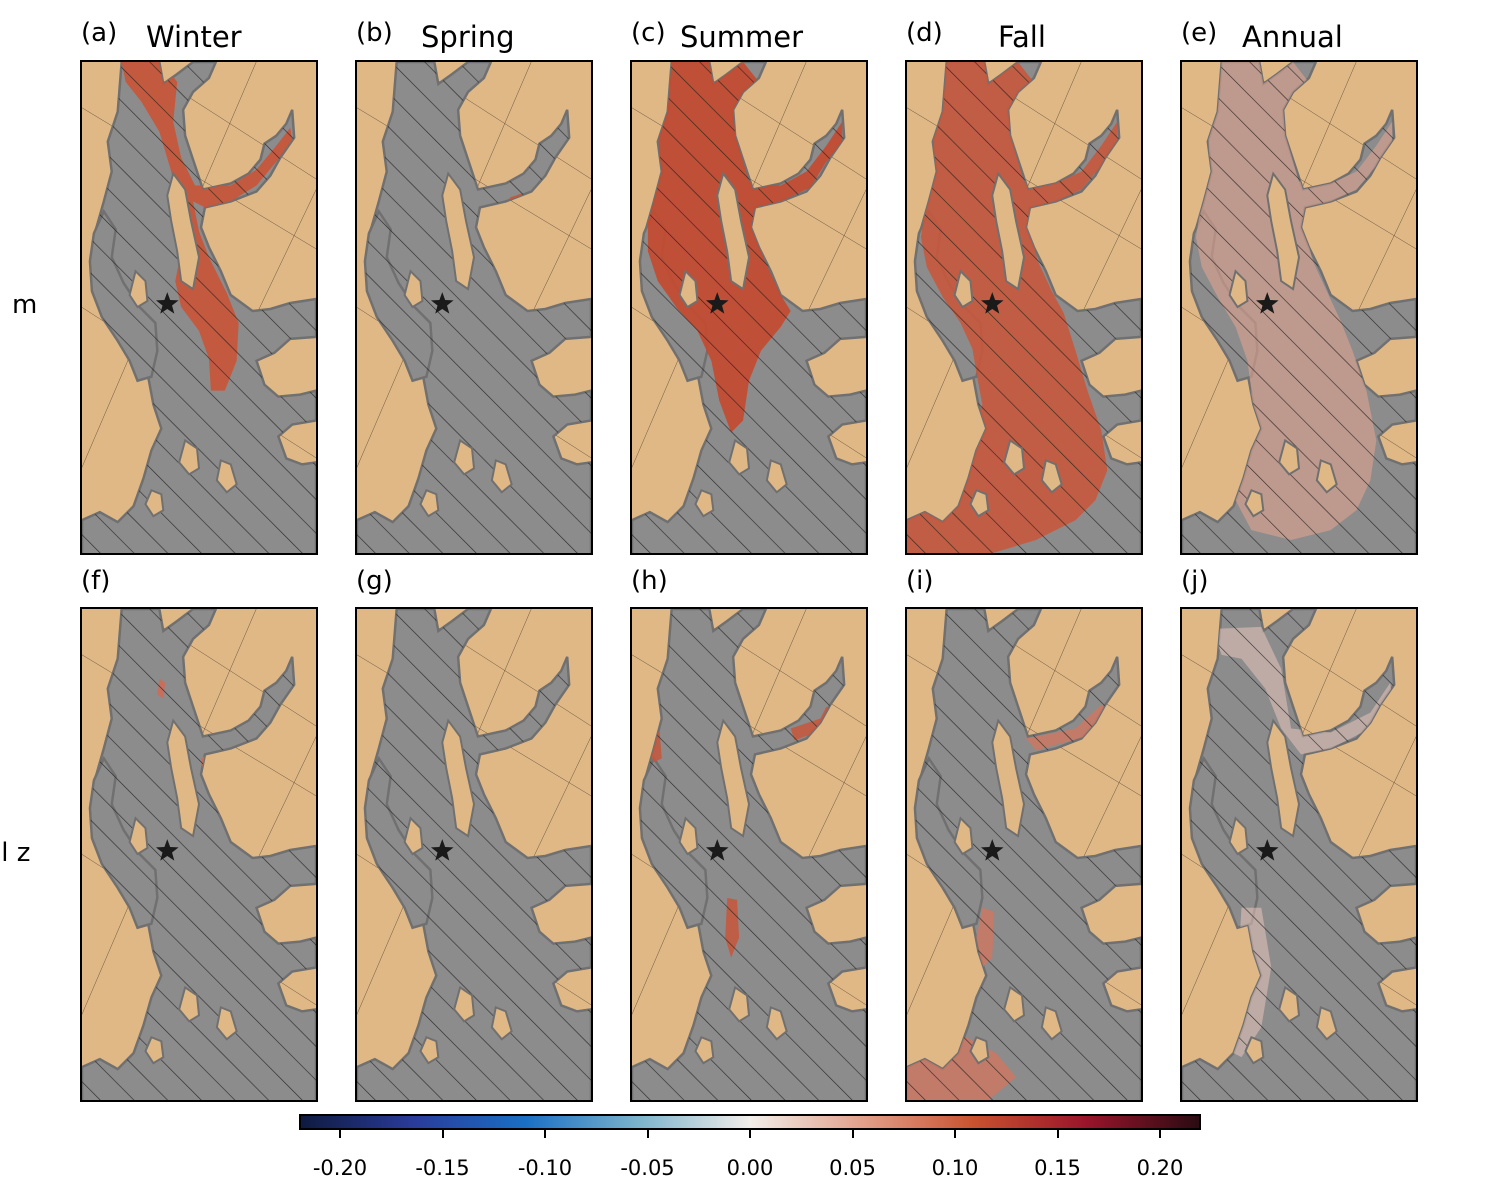 This screenshot has width=1500, height=1200. I want to click on title-summer: Summer, so click(742, 37).